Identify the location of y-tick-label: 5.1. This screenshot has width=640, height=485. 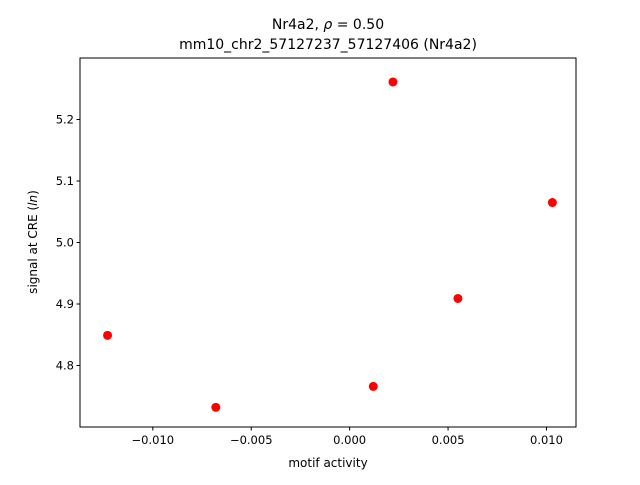
(65, 181).